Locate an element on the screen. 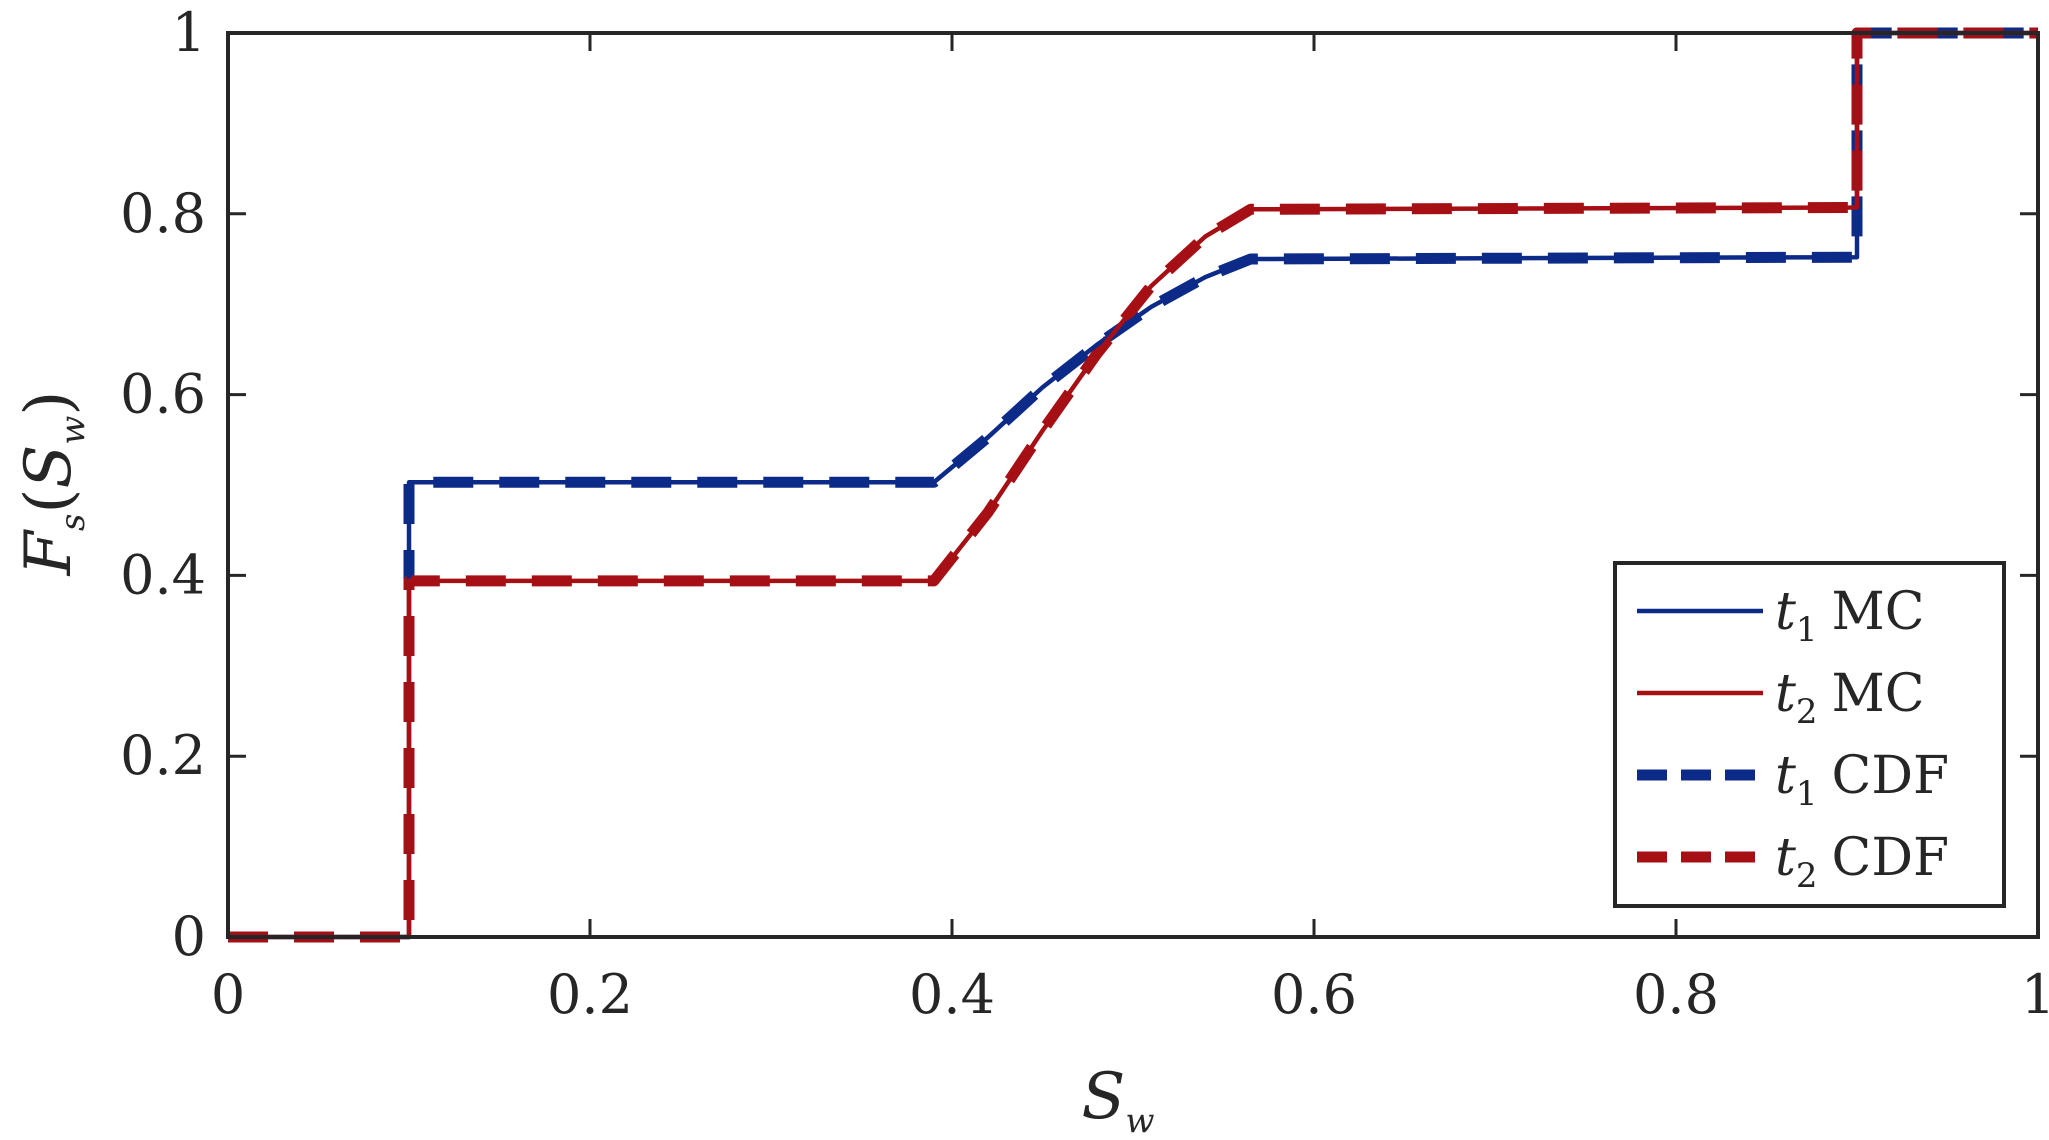 Image resolution: width=2049 pixels, height=1140 pixels. x-tick-label: 0 is located at coordinates (228, 994).